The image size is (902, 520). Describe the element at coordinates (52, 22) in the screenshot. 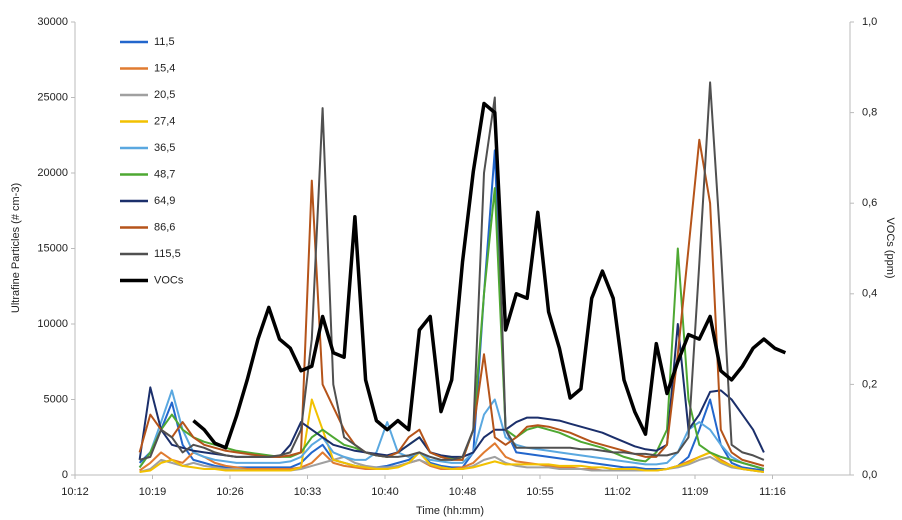

I see `y-tick-label: 30000` at that location.